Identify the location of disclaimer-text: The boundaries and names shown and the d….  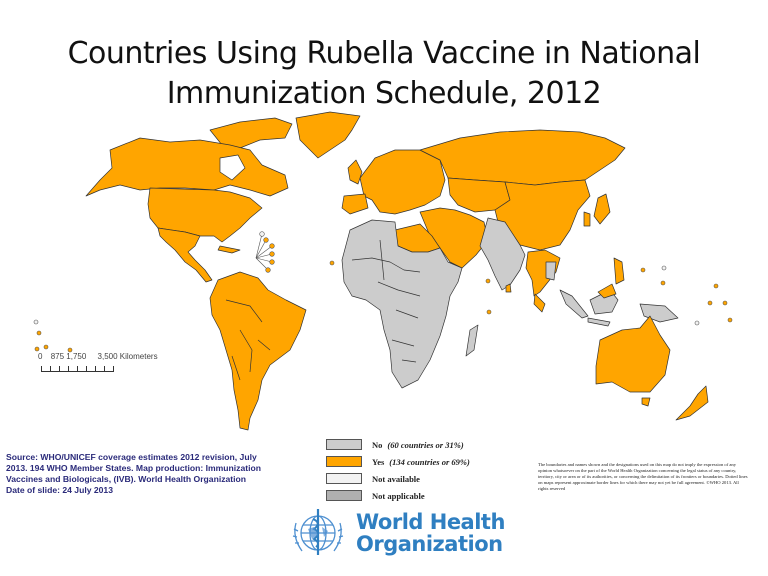
(643, 476).